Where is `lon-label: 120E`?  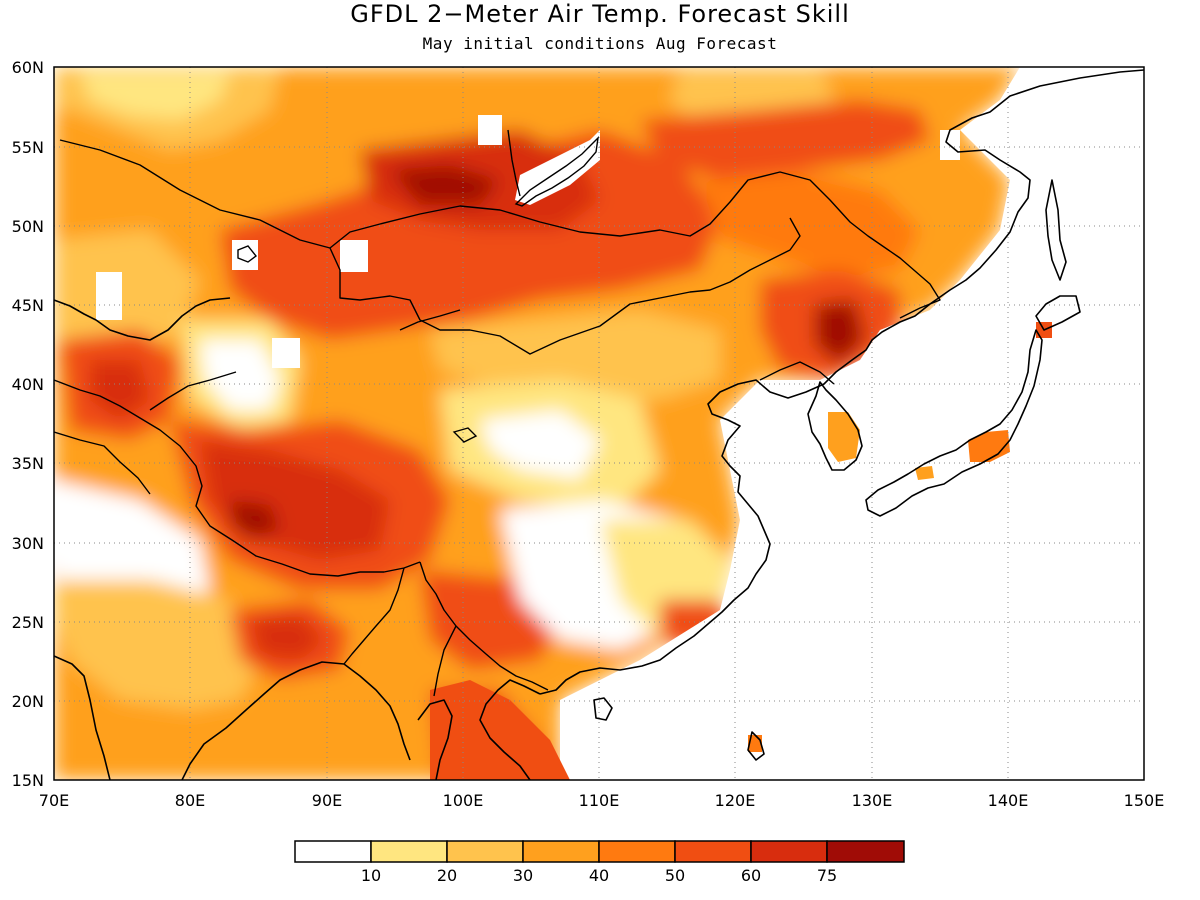 lon-label: 120E is located at coordinates (735, 800).